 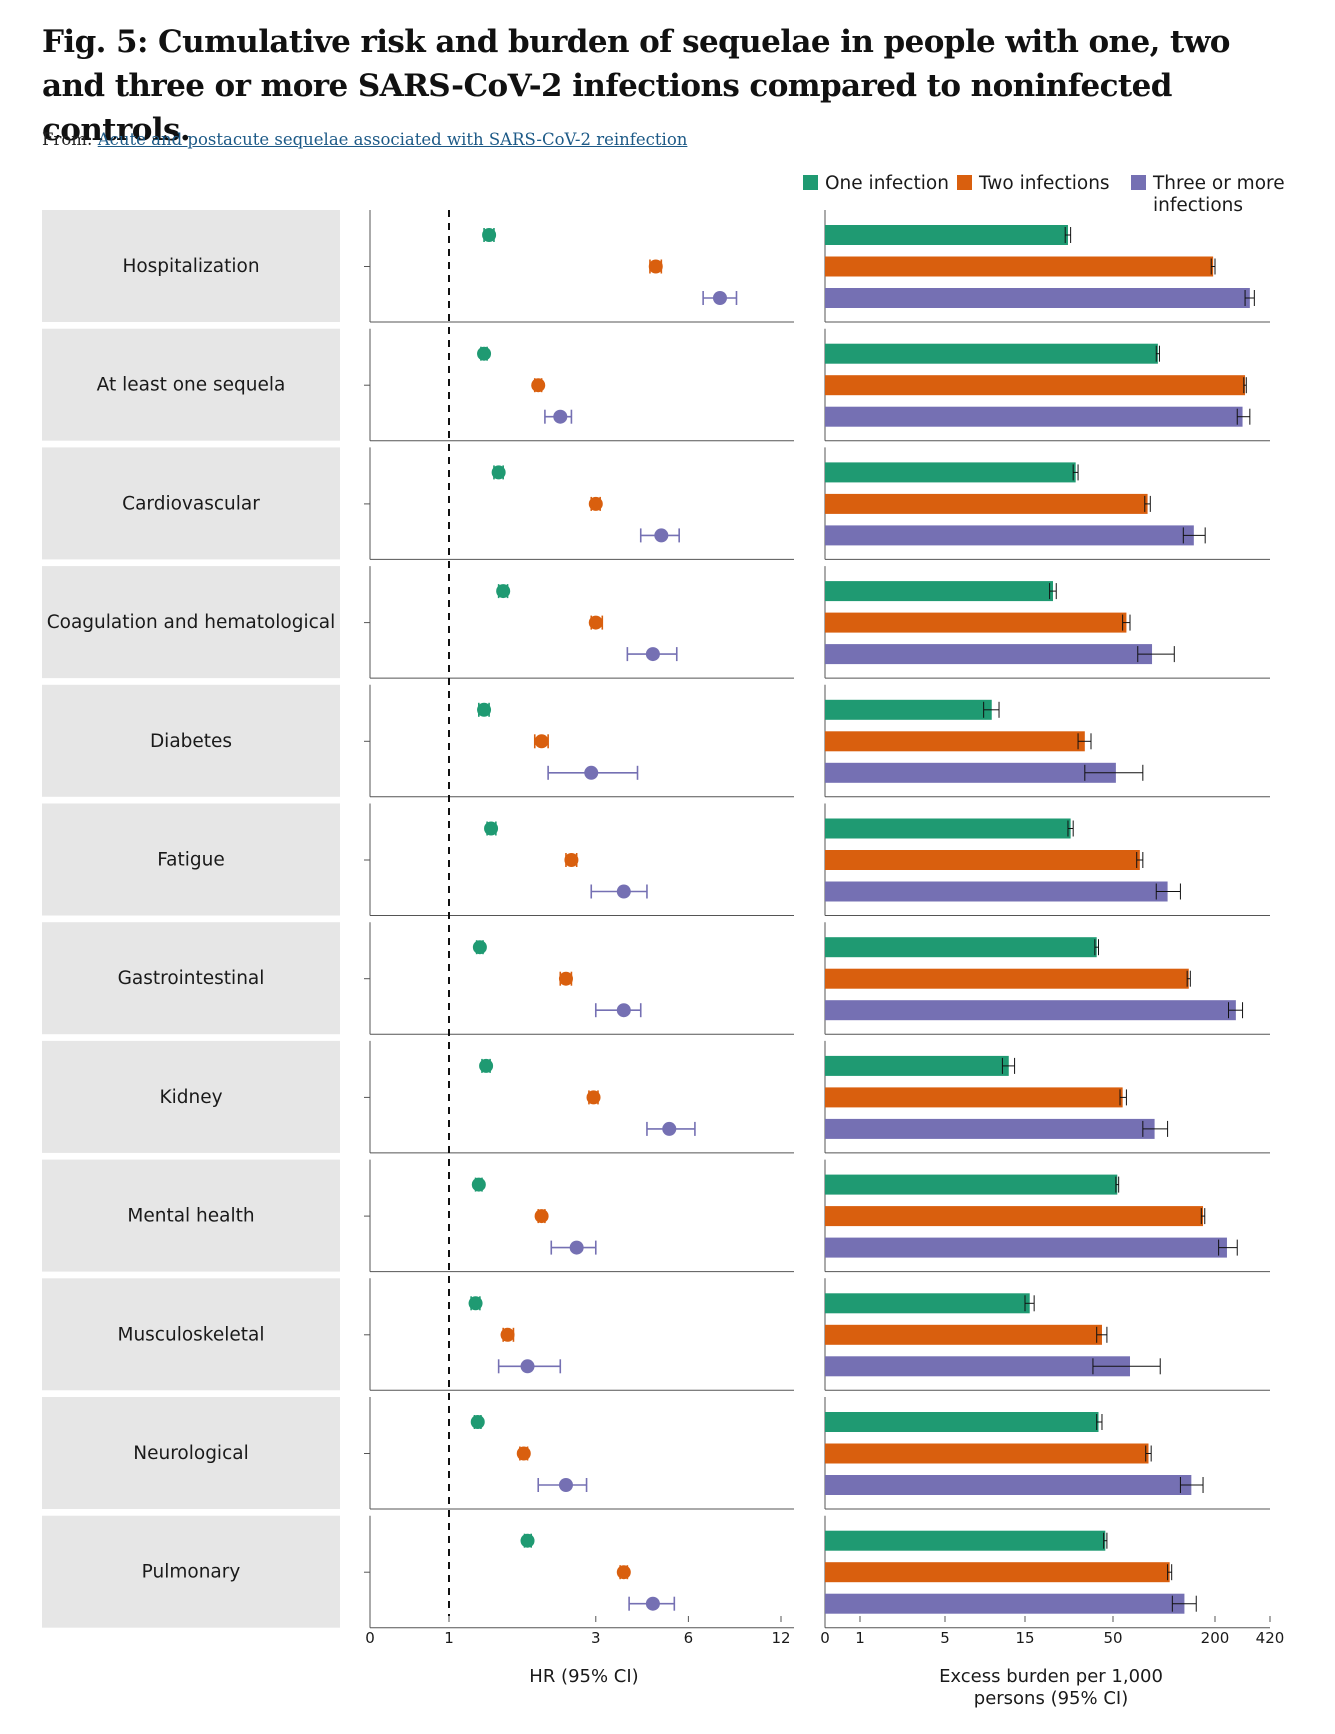 I want to click on burden-tick-label: 0, so click(x=825, y=1638).